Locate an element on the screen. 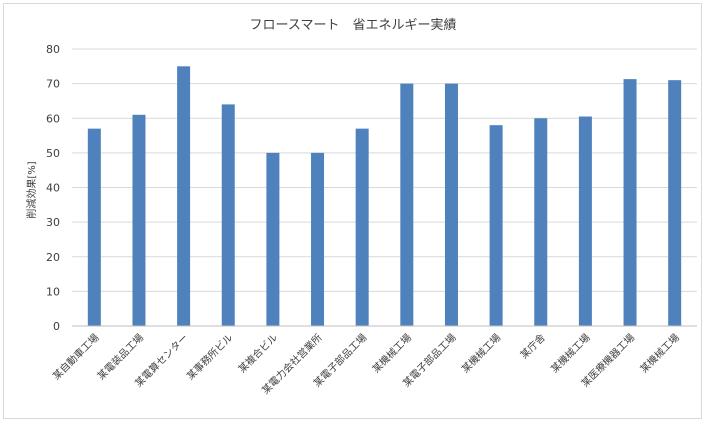 This screenshot has height=425, width=707. y-tick-label: 30 is located at coordinates (53, 222).